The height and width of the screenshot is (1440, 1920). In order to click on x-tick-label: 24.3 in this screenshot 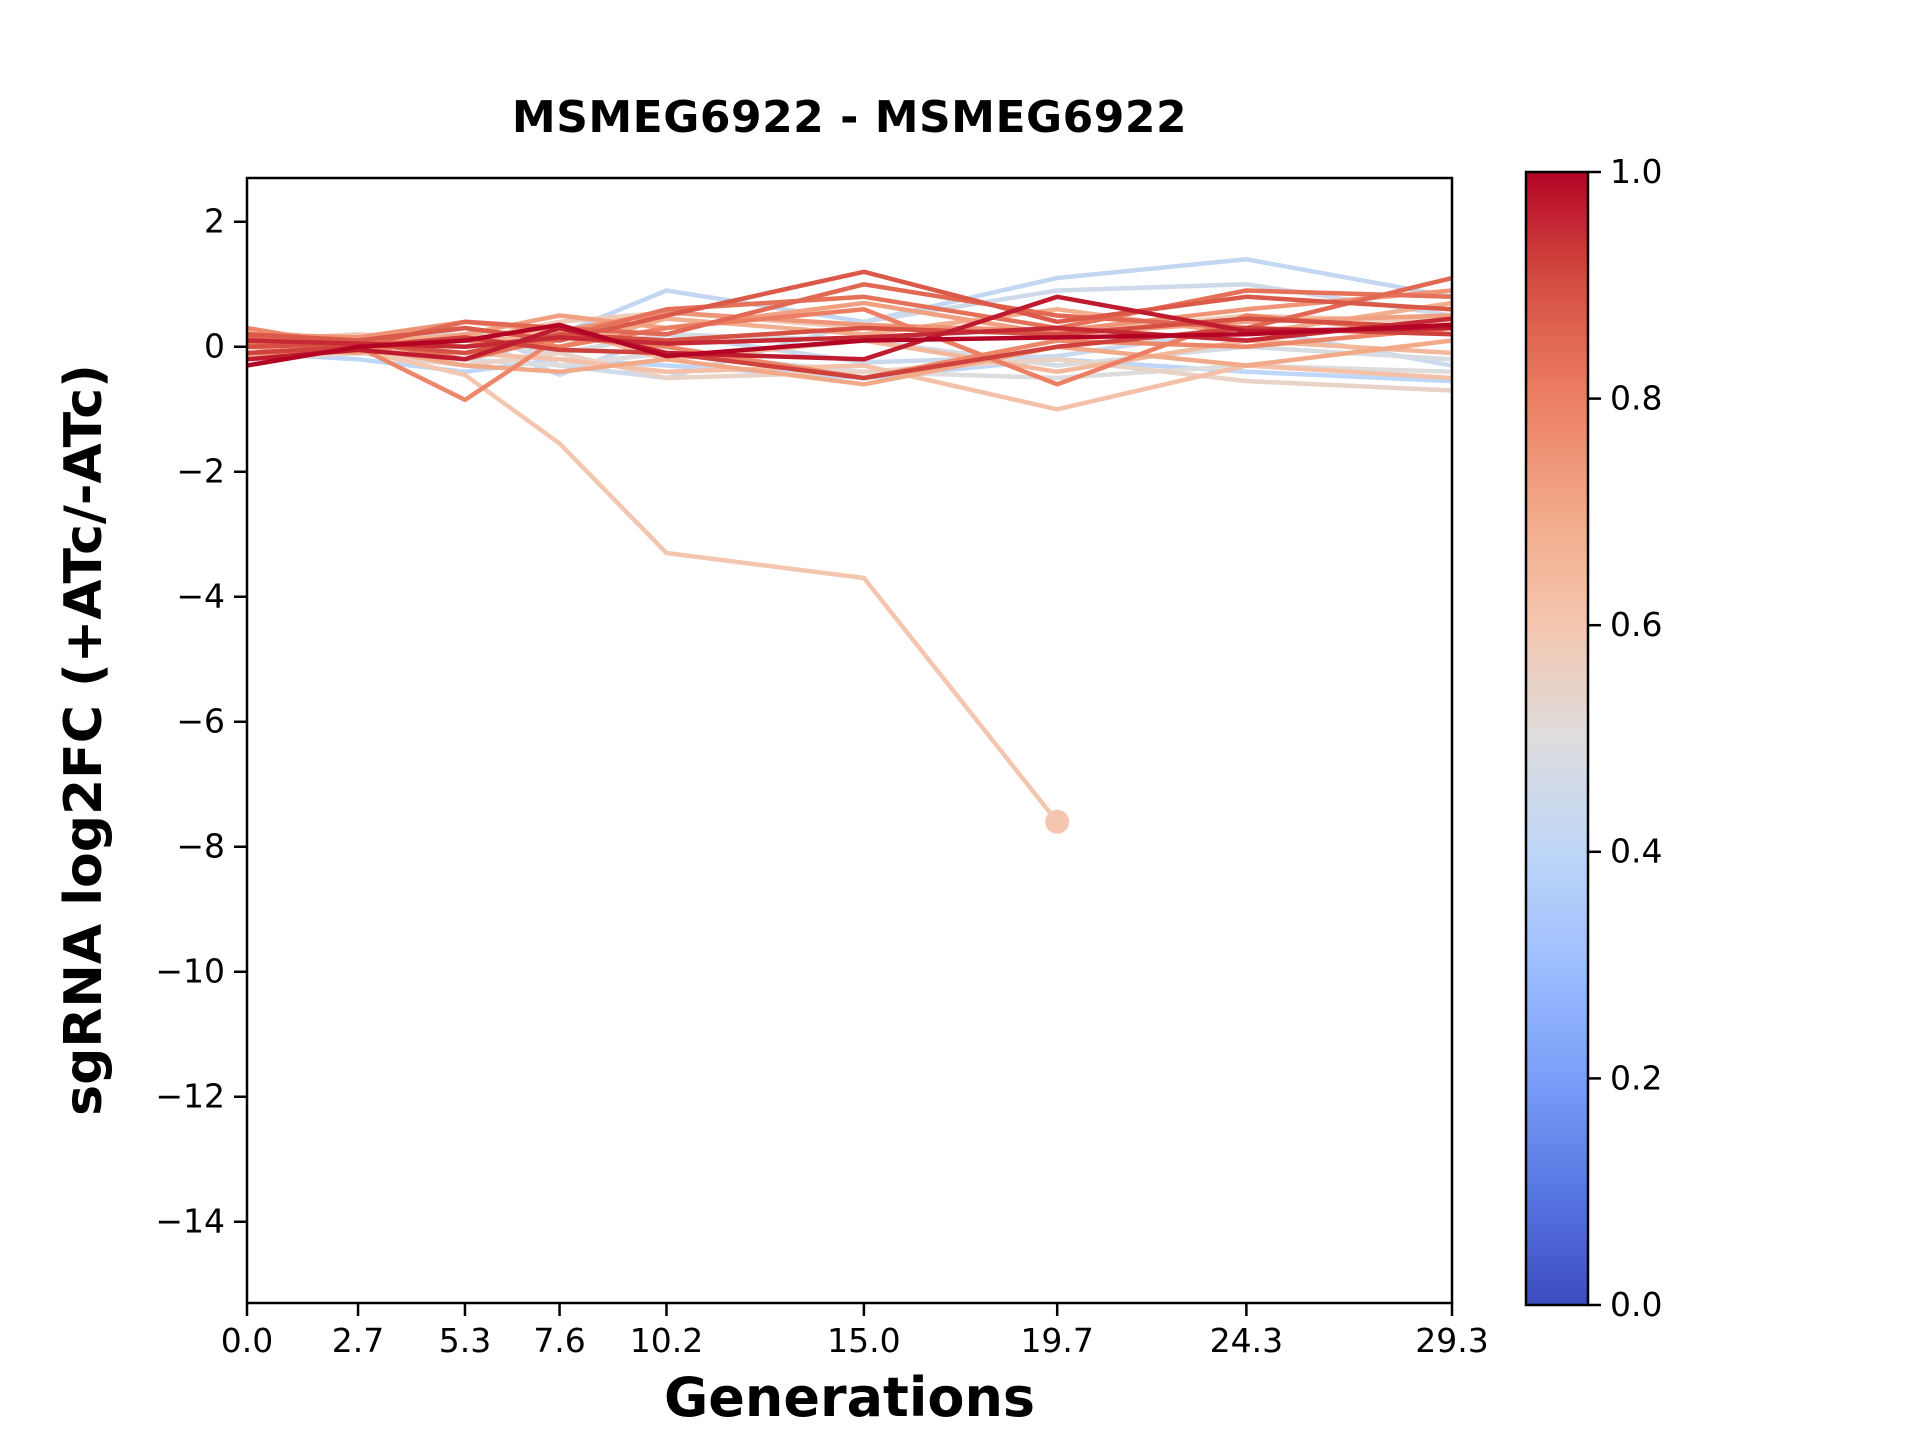, I will do `click(1246, 1340)`.